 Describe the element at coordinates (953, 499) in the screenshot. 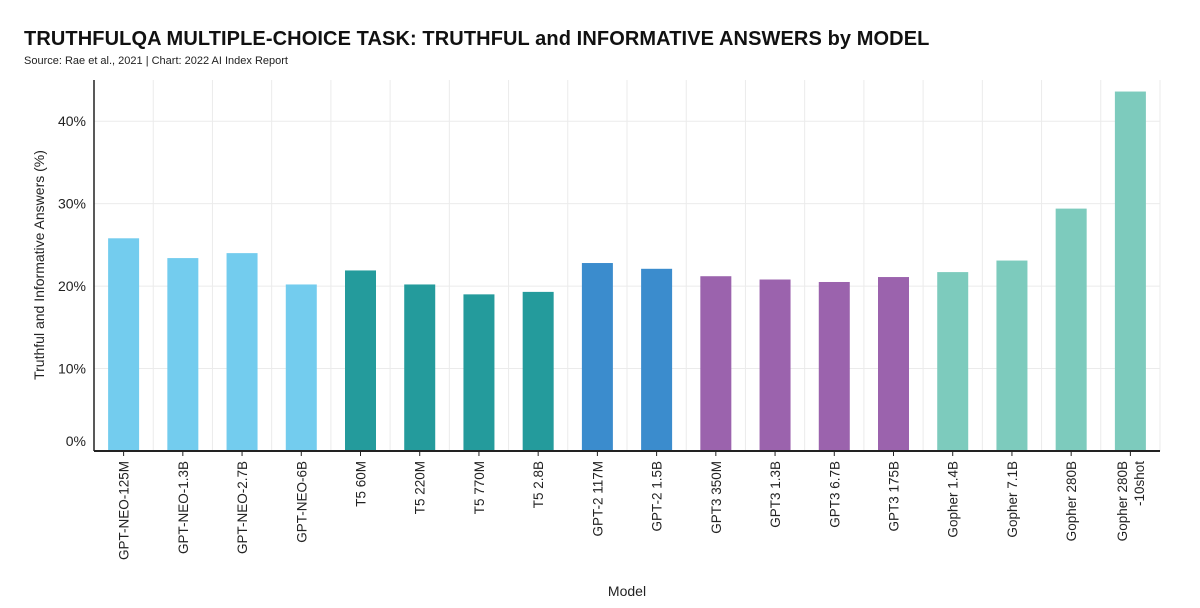

I see `x-tick-label: Gopher 1.4B` at that location.